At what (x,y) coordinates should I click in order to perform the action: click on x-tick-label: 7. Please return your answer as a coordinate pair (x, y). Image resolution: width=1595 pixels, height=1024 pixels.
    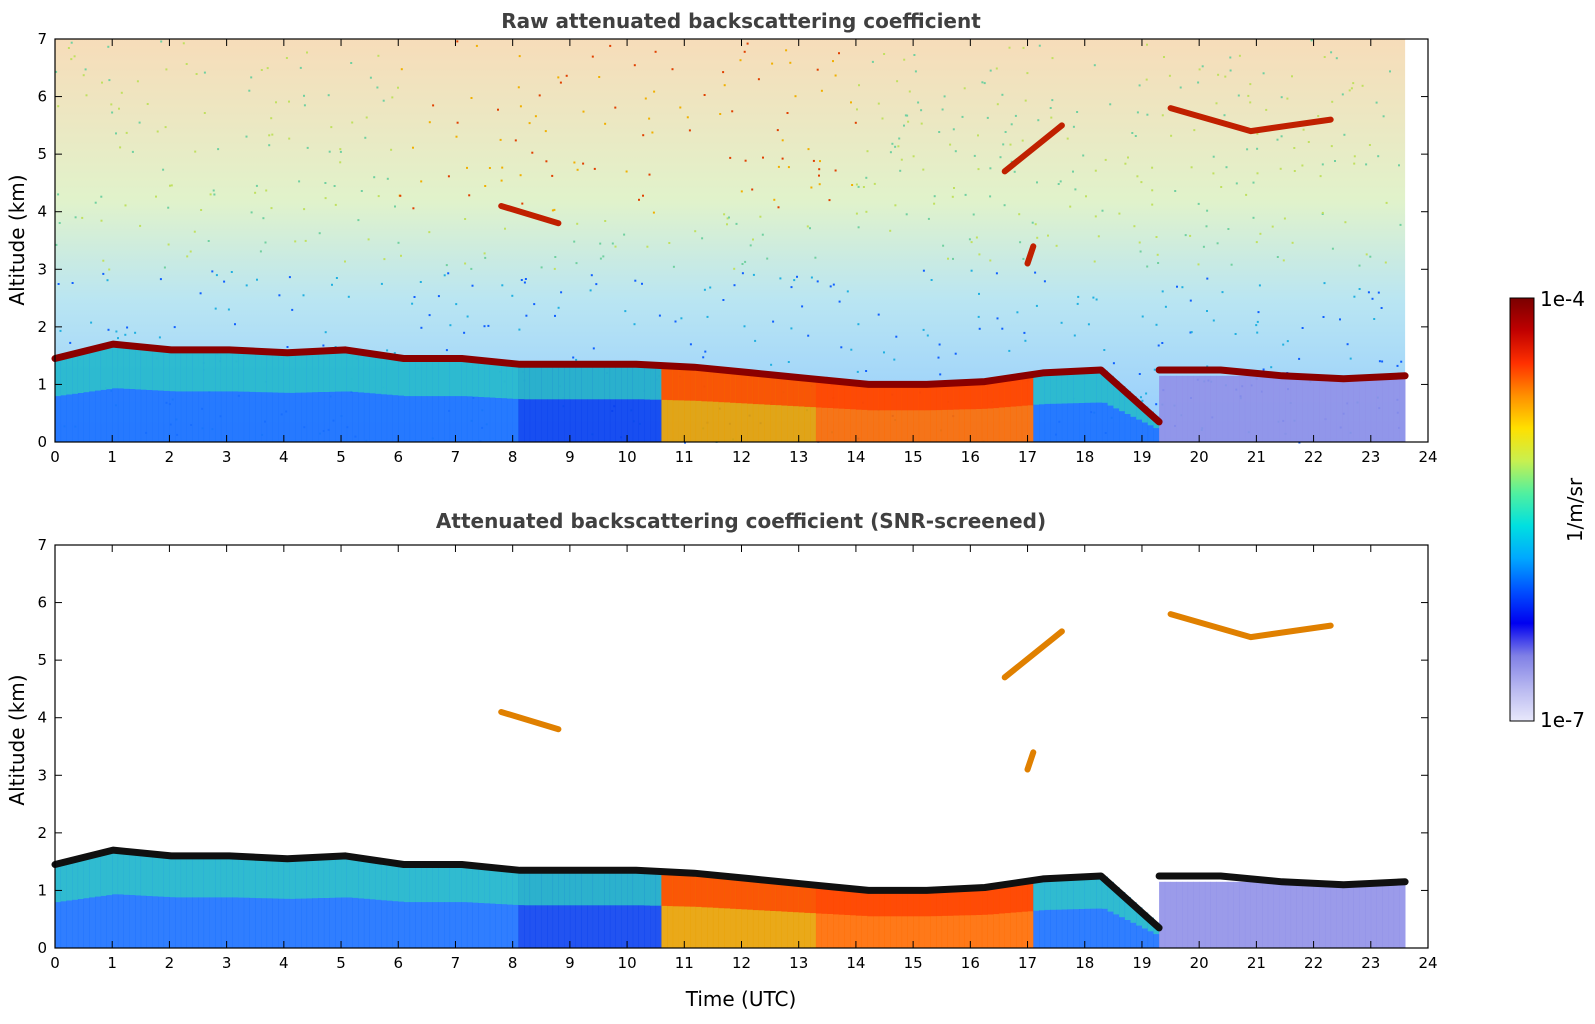
    Looking at the image, I should click on (456, 457).